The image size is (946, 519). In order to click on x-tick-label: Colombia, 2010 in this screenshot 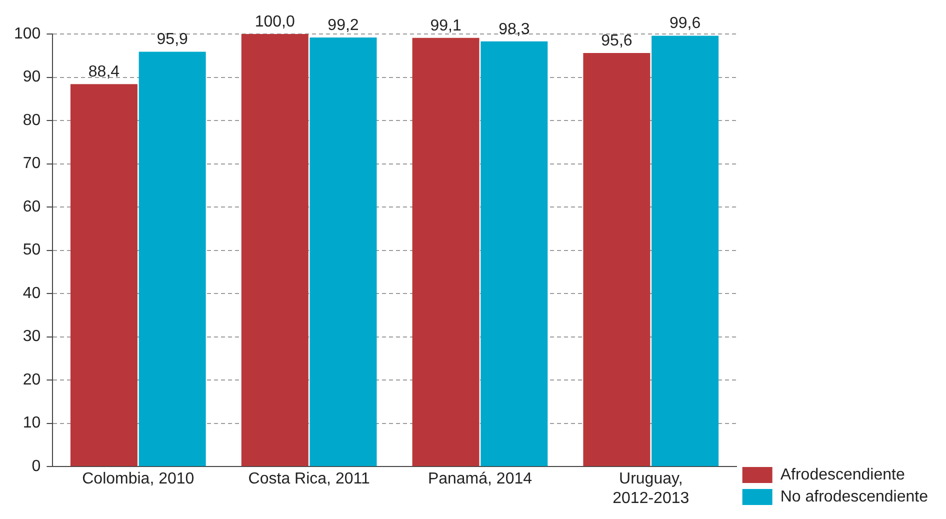, I will do `click(138, 479)`.